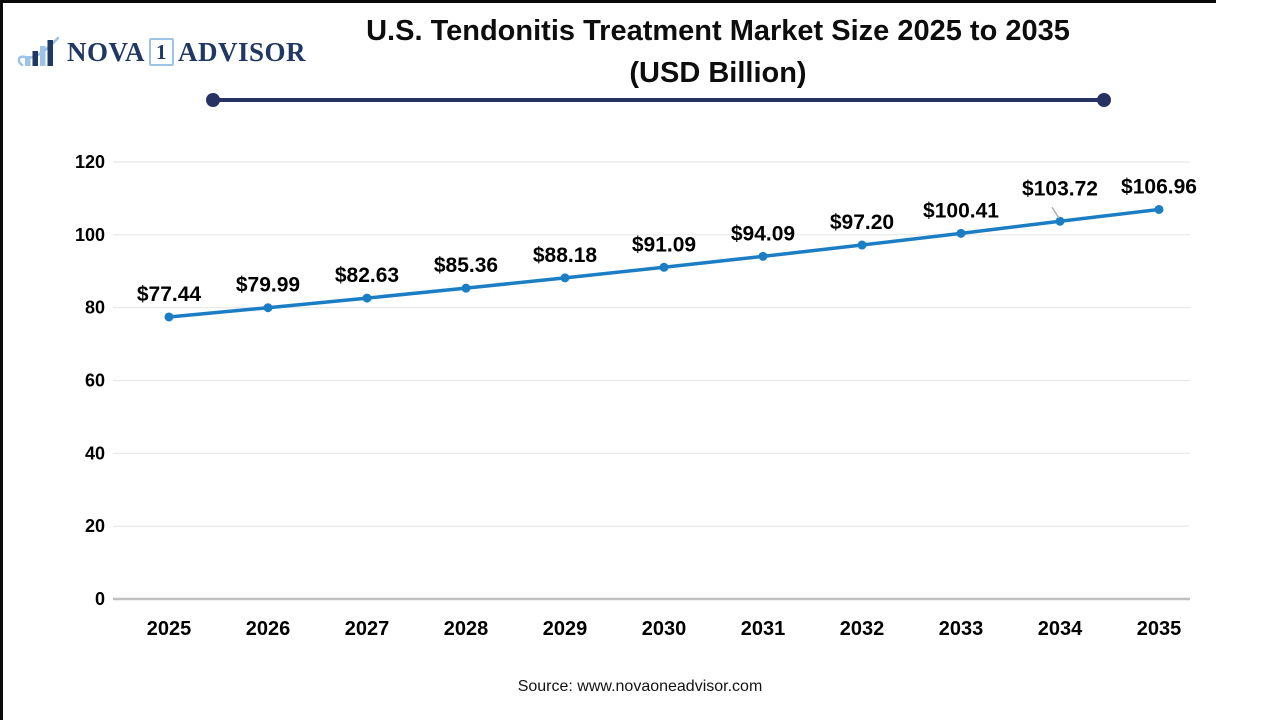  What do you see at coordinates (718, 73) in the screenshot?
I see `chart-title-line2: (USD Billion)` at bounding box center [718, 73].